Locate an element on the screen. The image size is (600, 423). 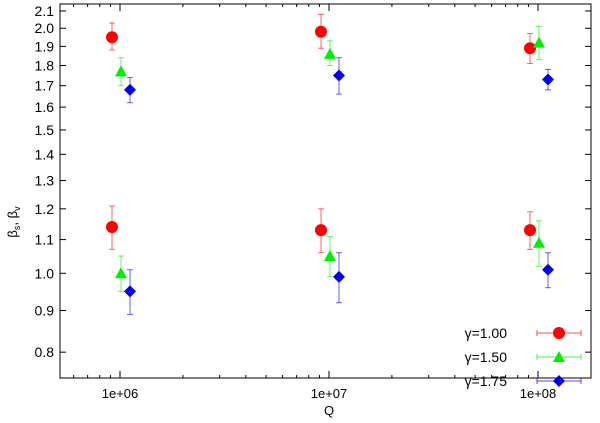
x-tick-labels: 1e+06 1e+07 1e+08 is located at coordinates (329, 393).